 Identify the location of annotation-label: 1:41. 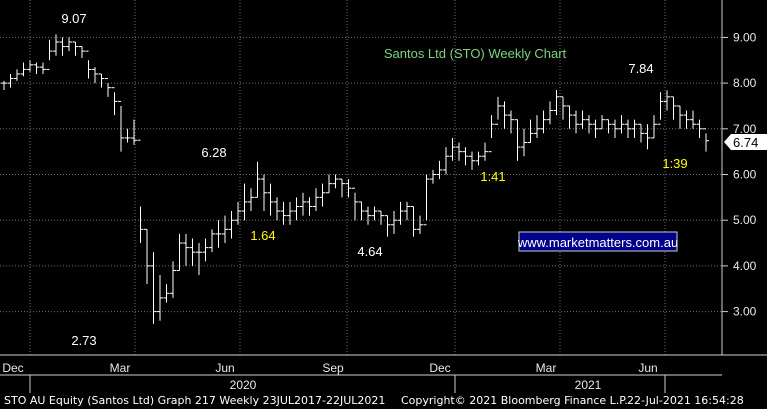
(492, 176).